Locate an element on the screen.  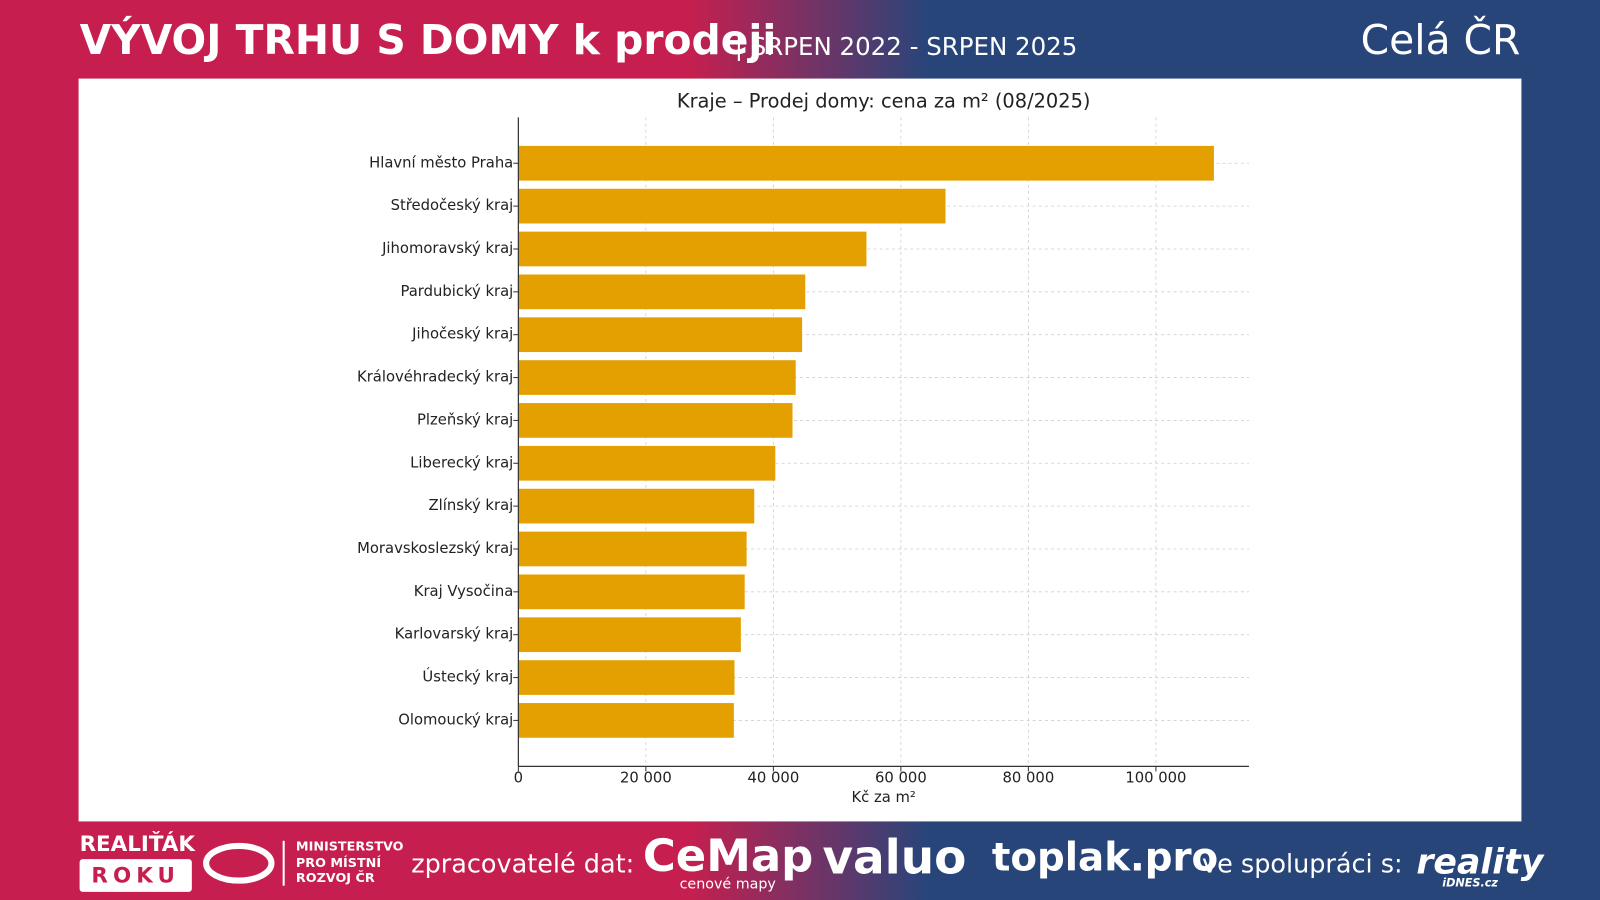
y-tick-label: Královéhradecký kraj is located at coordinates (435, 377).